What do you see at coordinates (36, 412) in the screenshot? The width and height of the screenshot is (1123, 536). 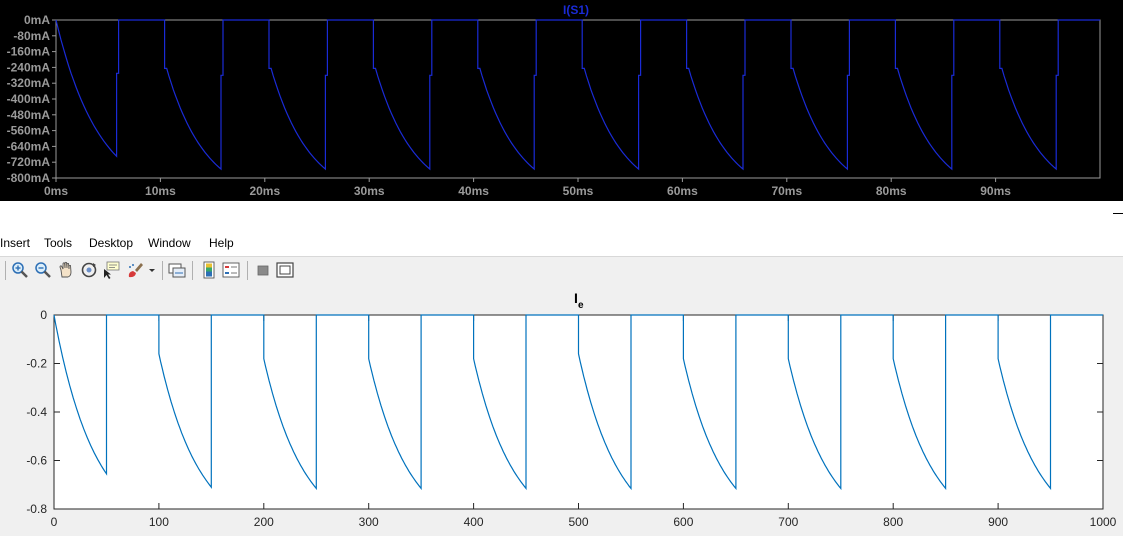 I see `ml-y-tick-label: -0.4` at bounding box center [36, 412].